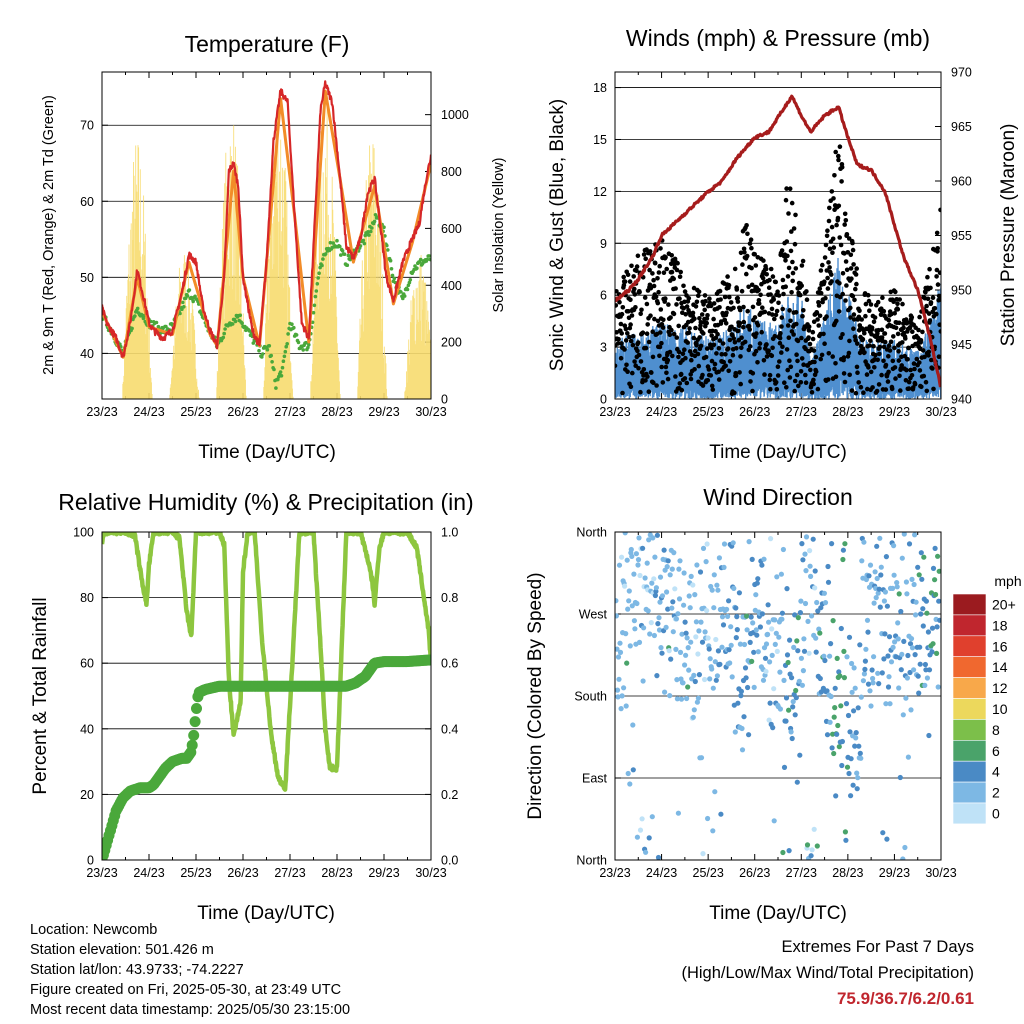  I want to click on winds-ytick-label: 18, so click(600, 88).